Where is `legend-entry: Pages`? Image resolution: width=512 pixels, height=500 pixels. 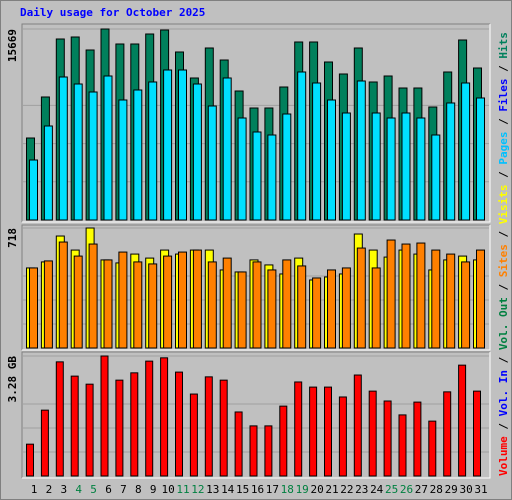
legend-entry: Pages is located at coordinates (503, 148).